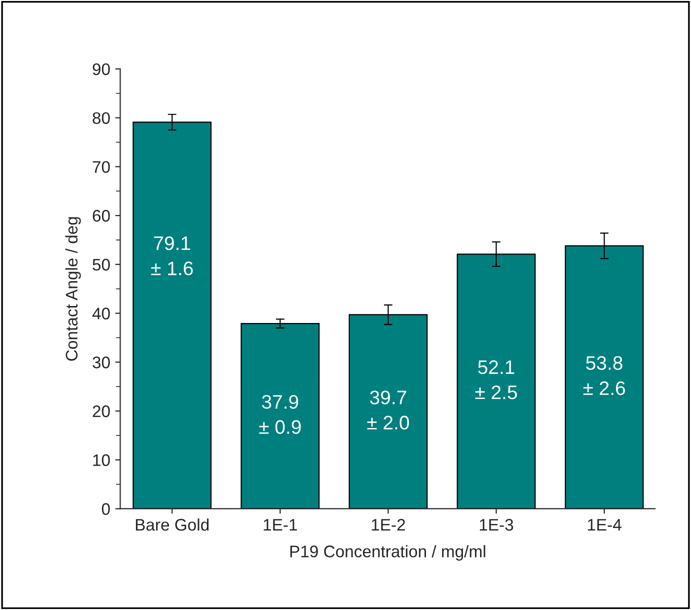  What do you see at coordinates (101, 69) in the screenshot?
I see `y-tick-label: 90` at bounding box center [101, 69].